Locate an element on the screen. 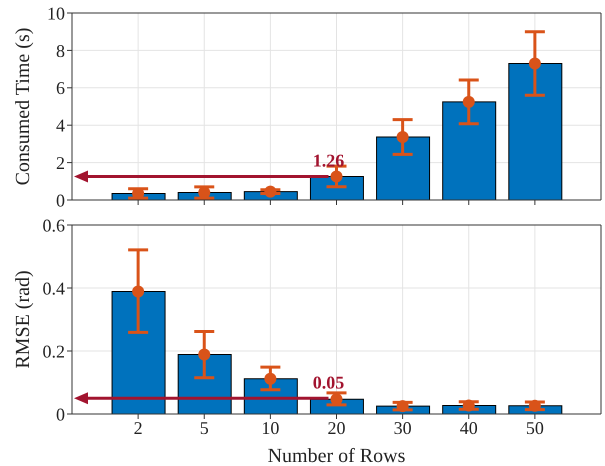 This screenshot has height=466, width=605. x-tick-label: 50 is located at coordinates (535, 428).